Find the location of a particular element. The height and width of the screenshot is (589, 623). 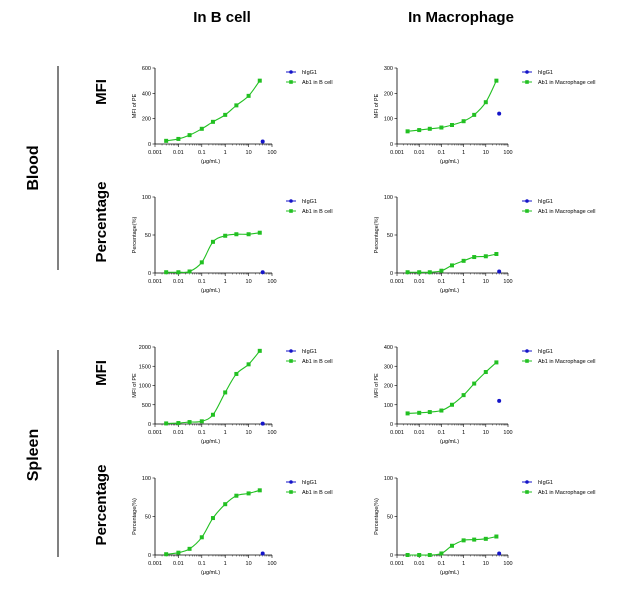

x-tick-label: 0.01 is located at coordinates (419, 433).